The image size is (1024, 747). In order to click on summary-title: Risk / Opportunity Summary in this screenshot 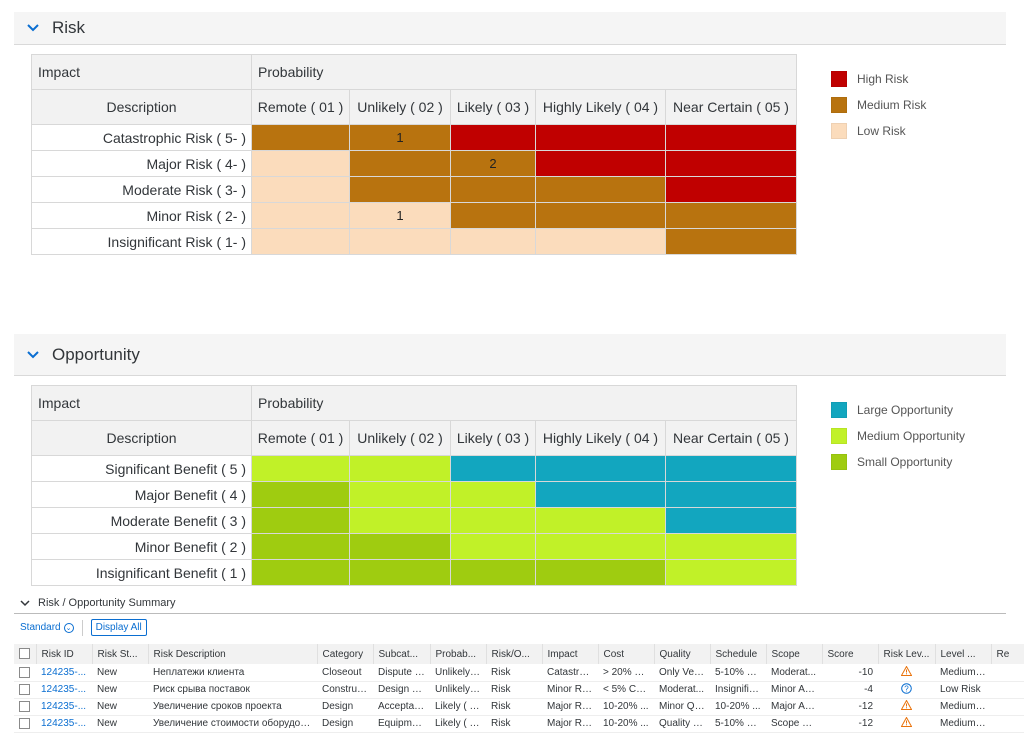, I will do `click(107, 603)`.